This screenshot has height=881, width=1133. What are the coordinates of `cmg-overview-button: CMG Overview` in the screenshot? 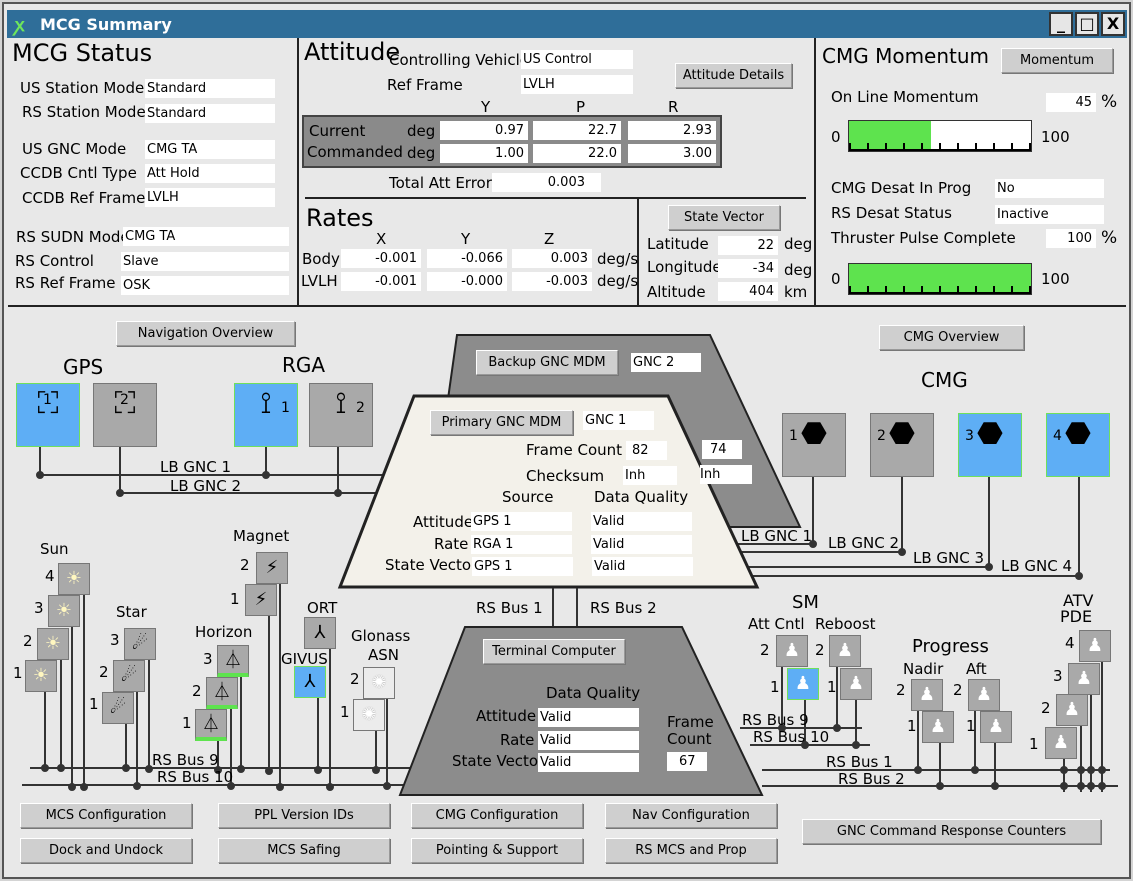 It's located at (951, 337).